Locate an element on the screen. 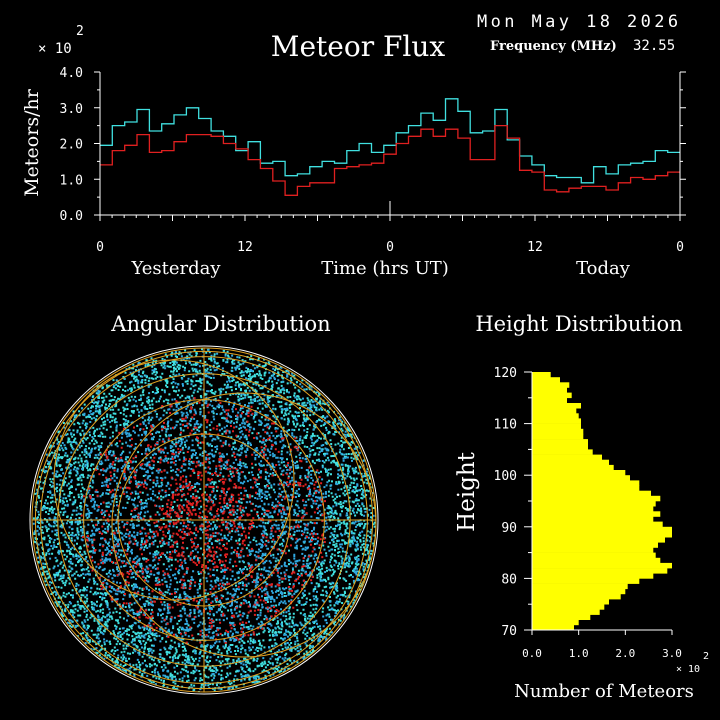  flux-series-1-line is located at coordinates (390, 160).